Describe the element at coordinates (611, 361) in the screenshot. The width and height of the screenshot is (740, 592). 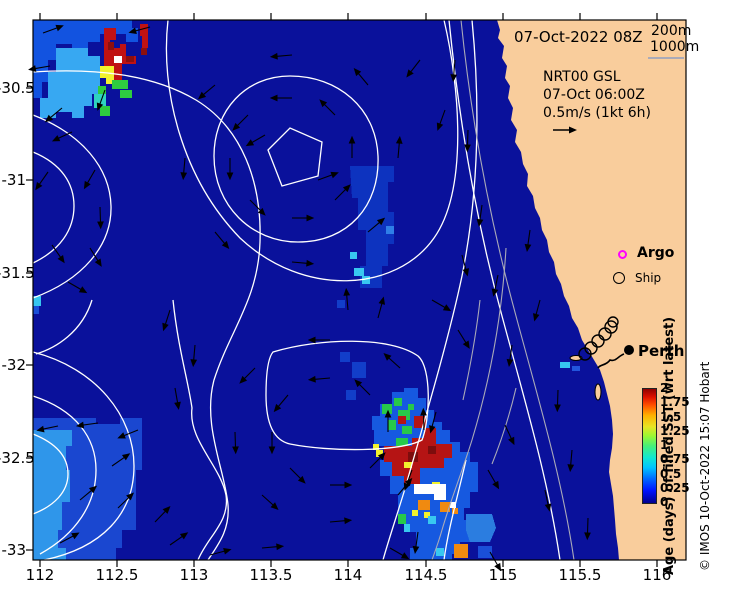
I see `swan-river-line` at that location.